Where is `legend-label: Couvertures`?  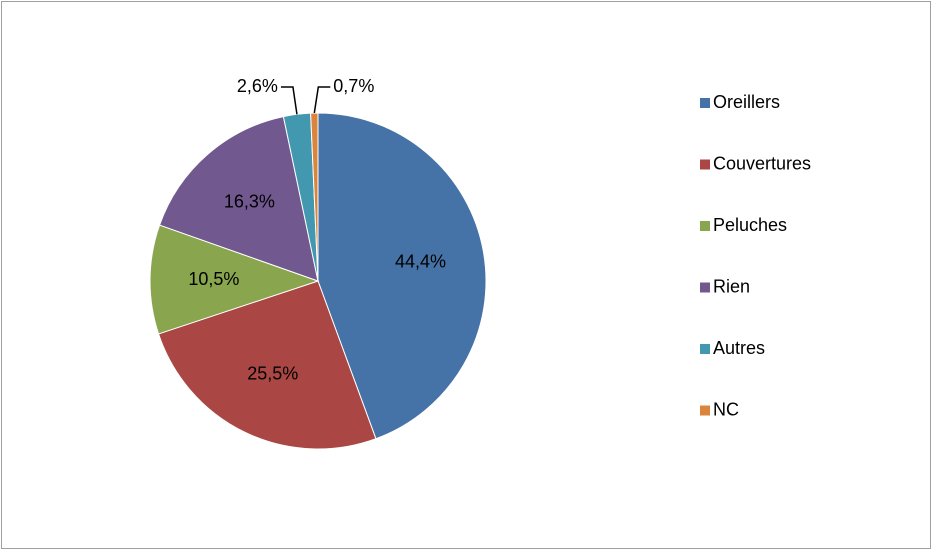
legend-label: Couvertures is located at coordinates (762, 163).